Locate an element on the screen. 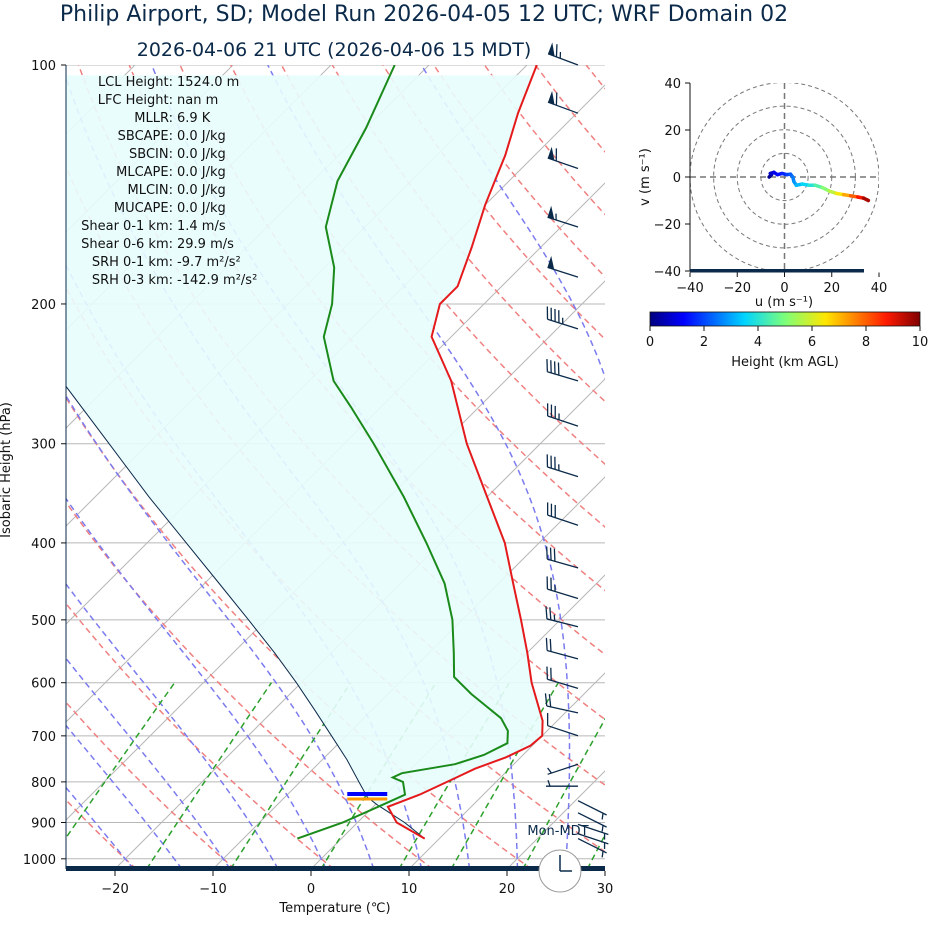 This screenshot has width=928, height=936. y-tick-label: 300 is located at coordinates (43, 445).